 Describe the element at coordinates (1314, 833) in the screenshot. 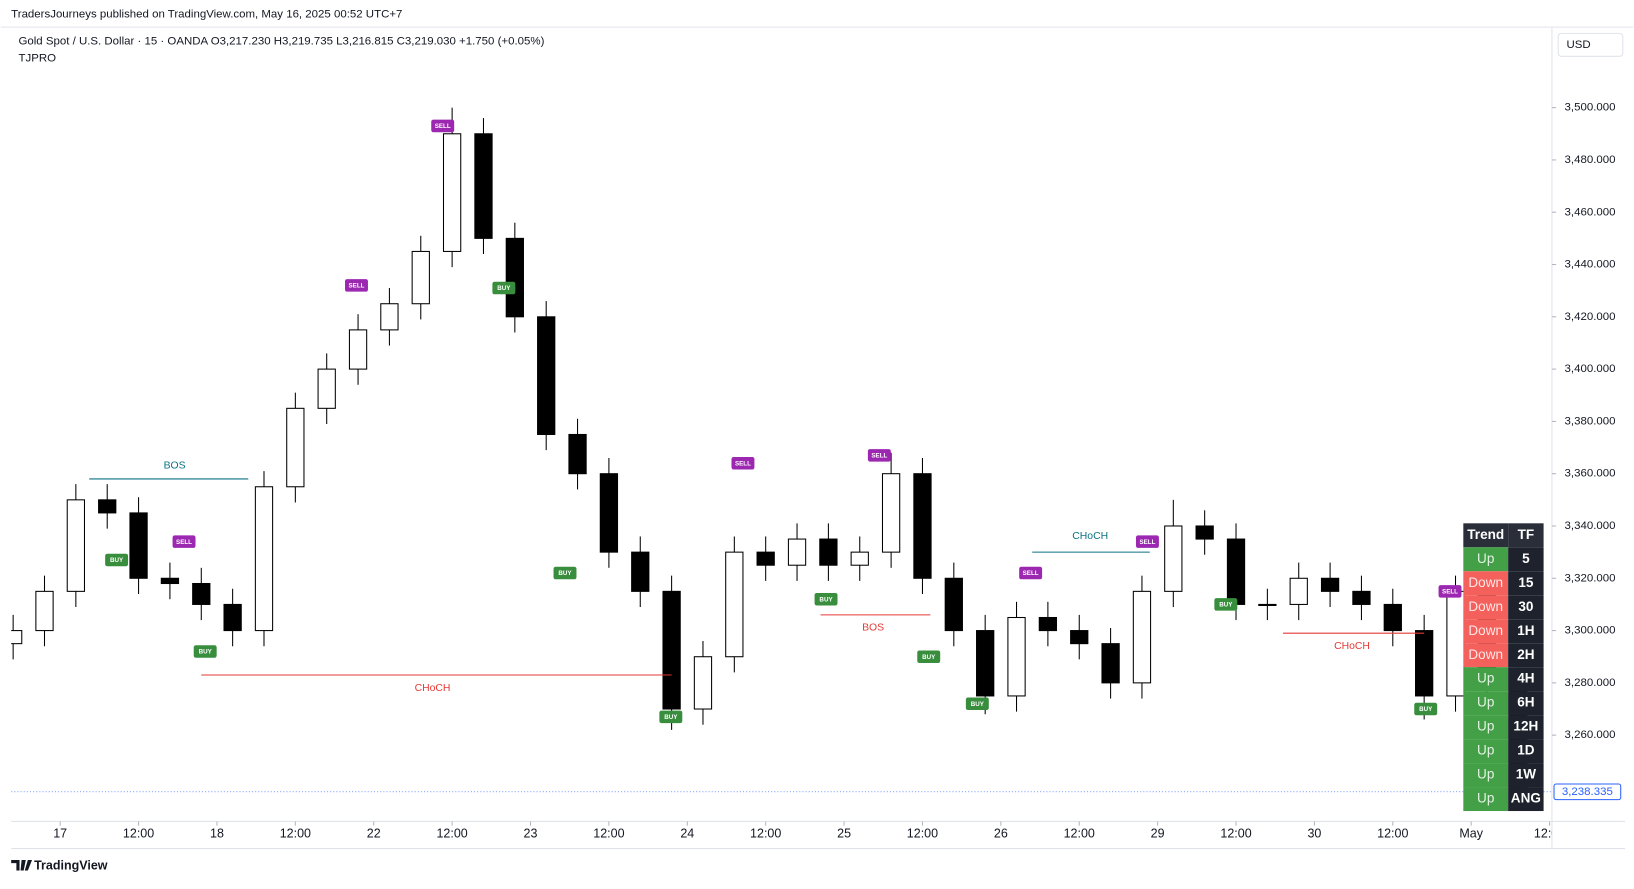

I see `x-tick-label: 30` at that location.